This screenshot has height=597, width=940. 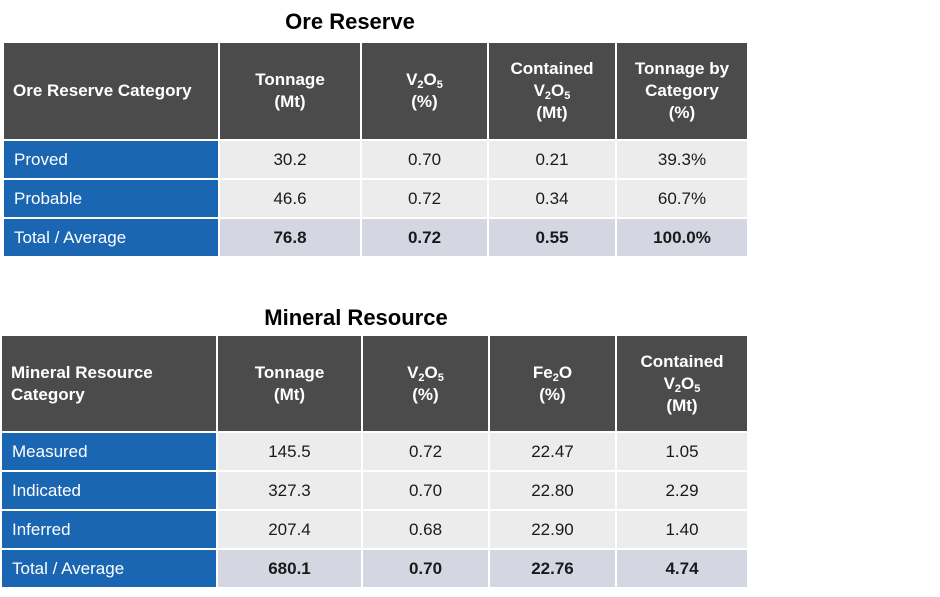 What do you see at coordinates (682, 159) in the screenshot?
I see `cell-pct: 39.3%` at bounding box center [682, 159].